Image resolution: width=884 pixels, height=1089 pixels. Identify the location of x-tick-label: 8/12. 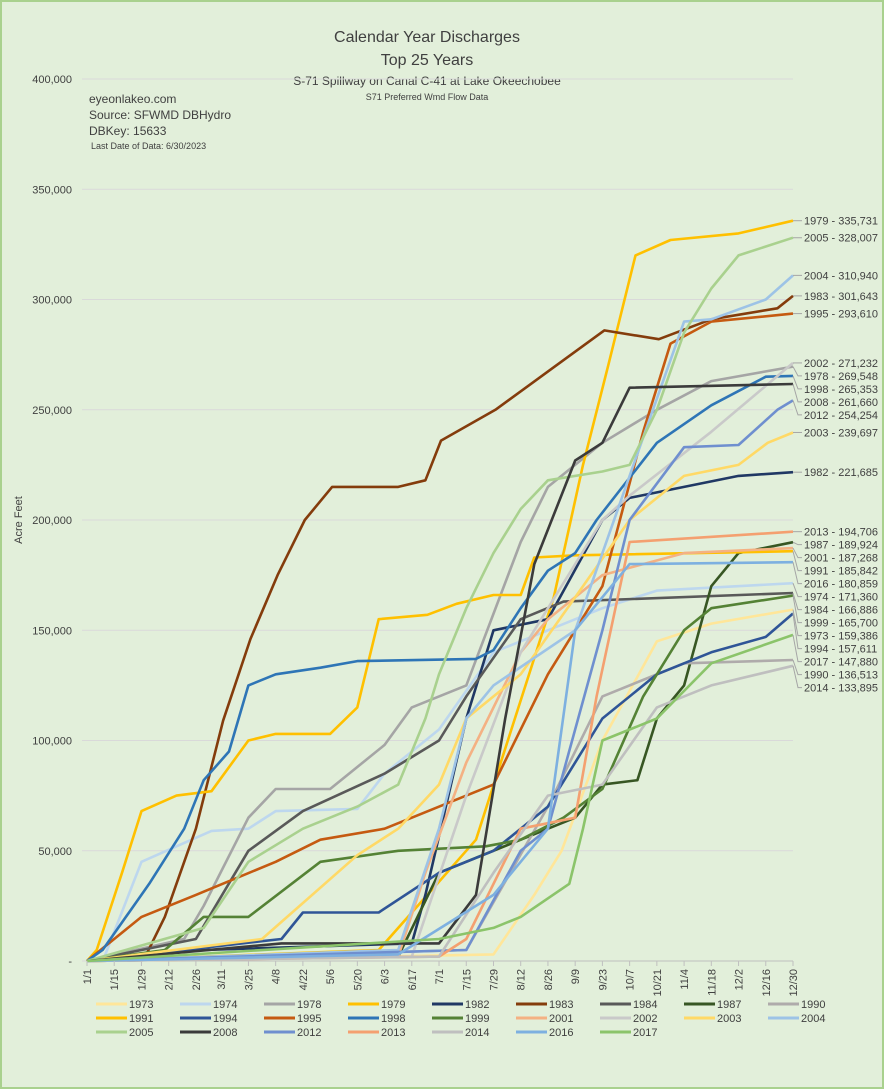
(522, 979).